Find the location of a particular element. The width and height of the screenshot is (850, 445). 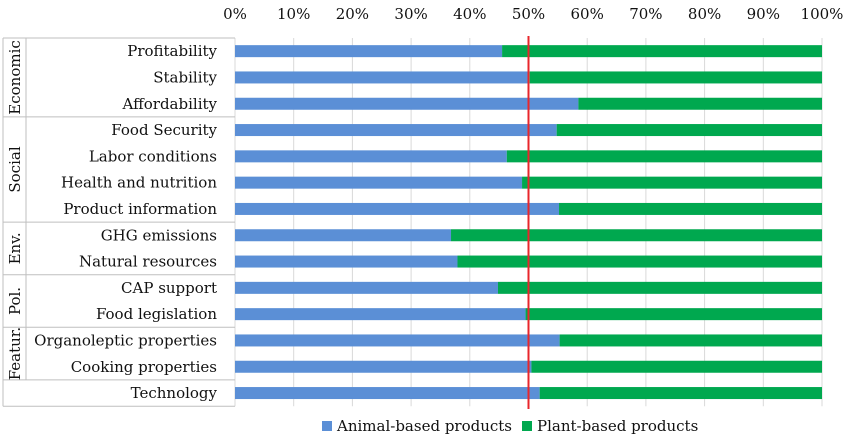

x-tick-label: 80% is located at coordinates (704, 14).